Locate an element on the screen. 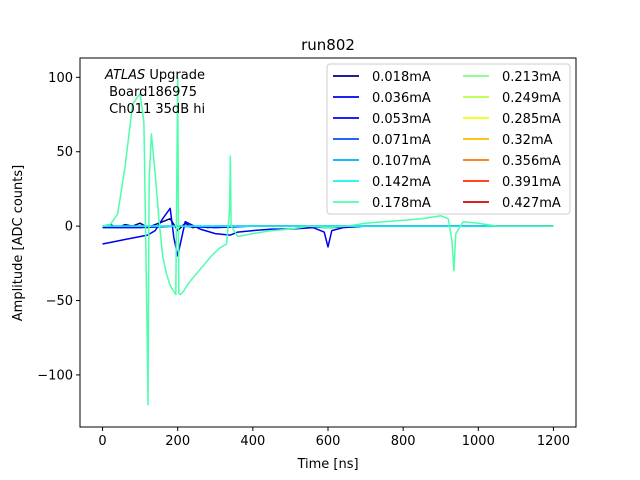 This screenshot has width=640, height=480. x-tick-label: 0 is located at coordinates (102, 441).